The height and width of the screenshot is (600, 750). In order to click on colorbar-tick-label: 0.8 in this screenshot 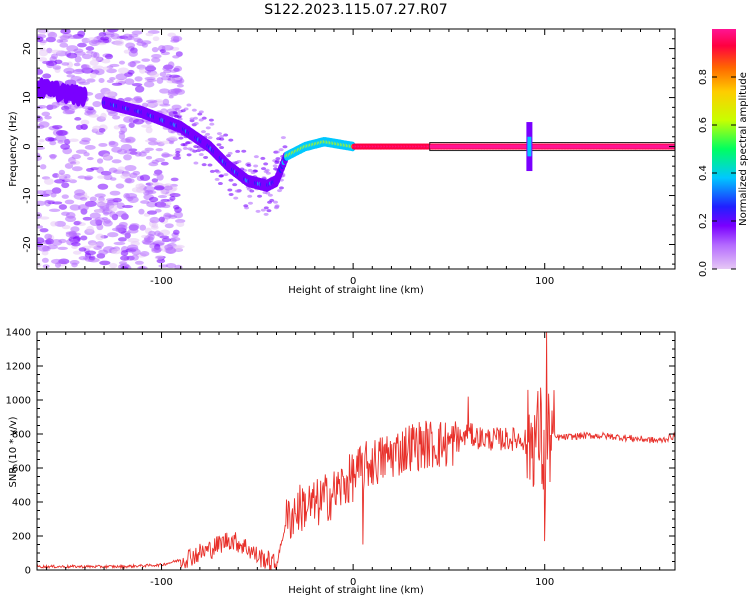, I will do `click(703, 77)`.